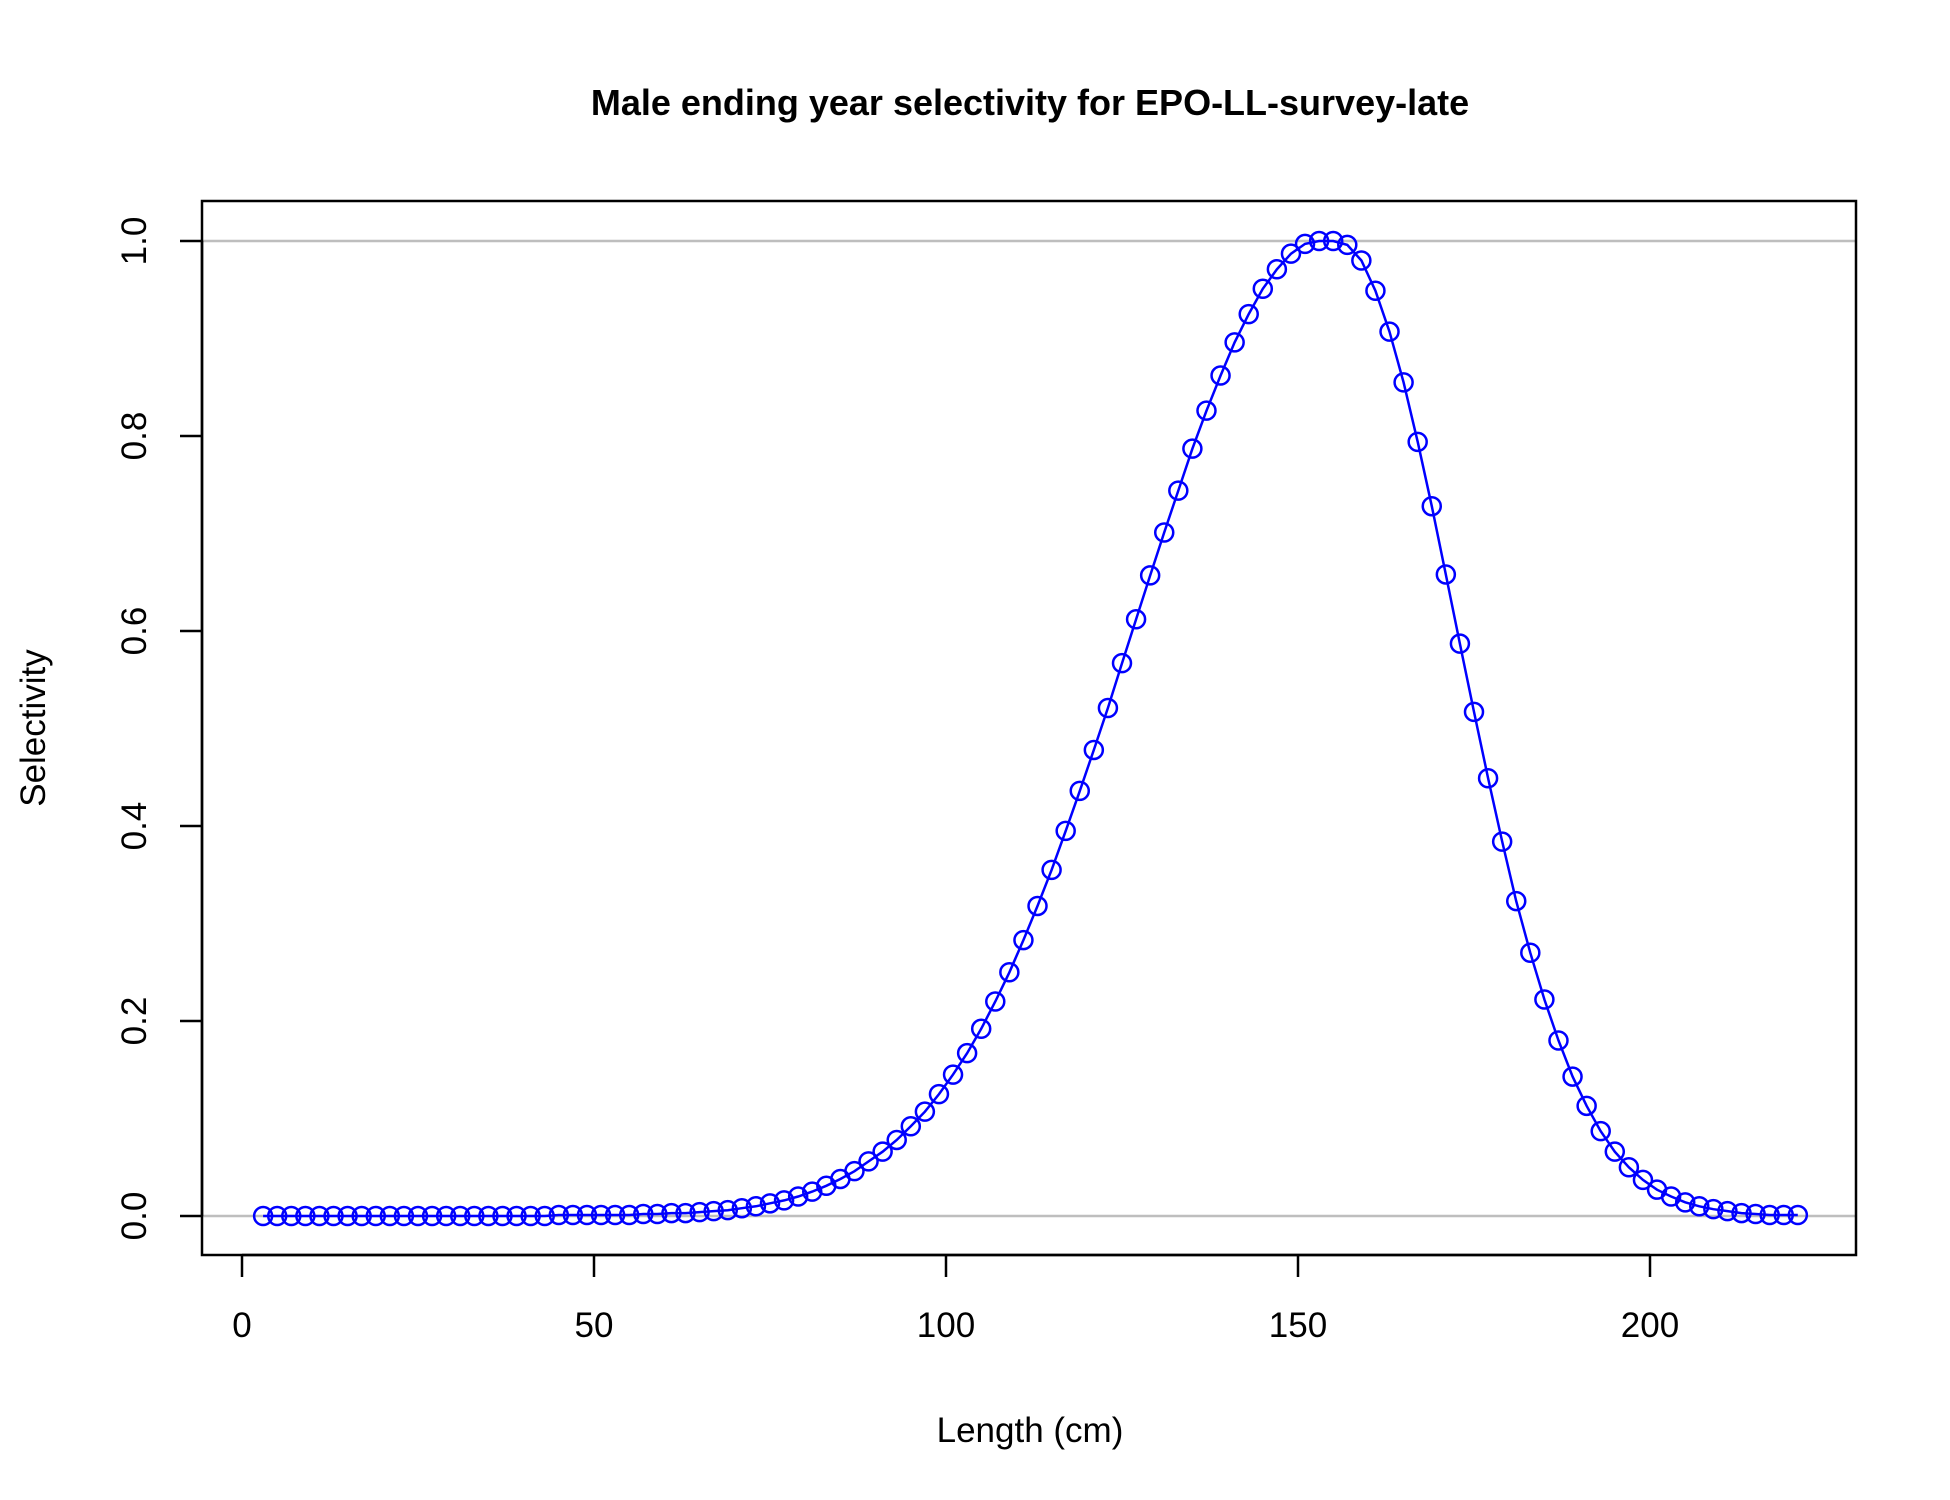  Describe the element at coordinates (241, 1325) in the screenshot. I see `x-tick-label: 0` at that location.